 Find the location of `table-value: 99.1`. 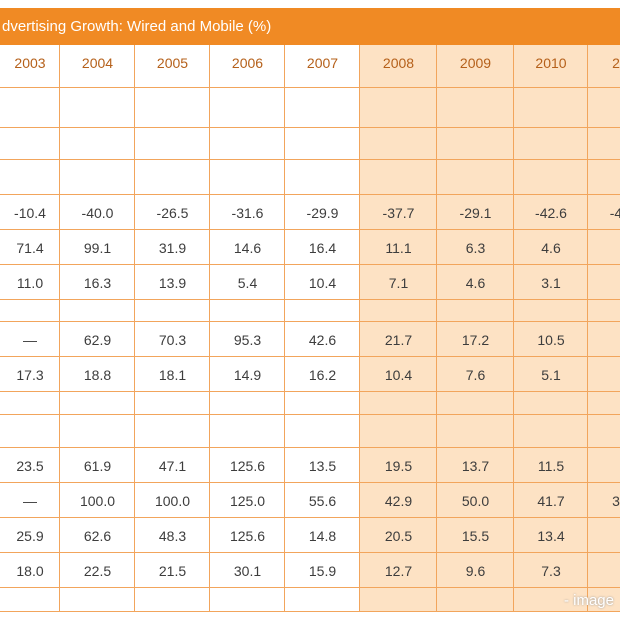

table-value: 99.1 is located at coordinates (97, 248).